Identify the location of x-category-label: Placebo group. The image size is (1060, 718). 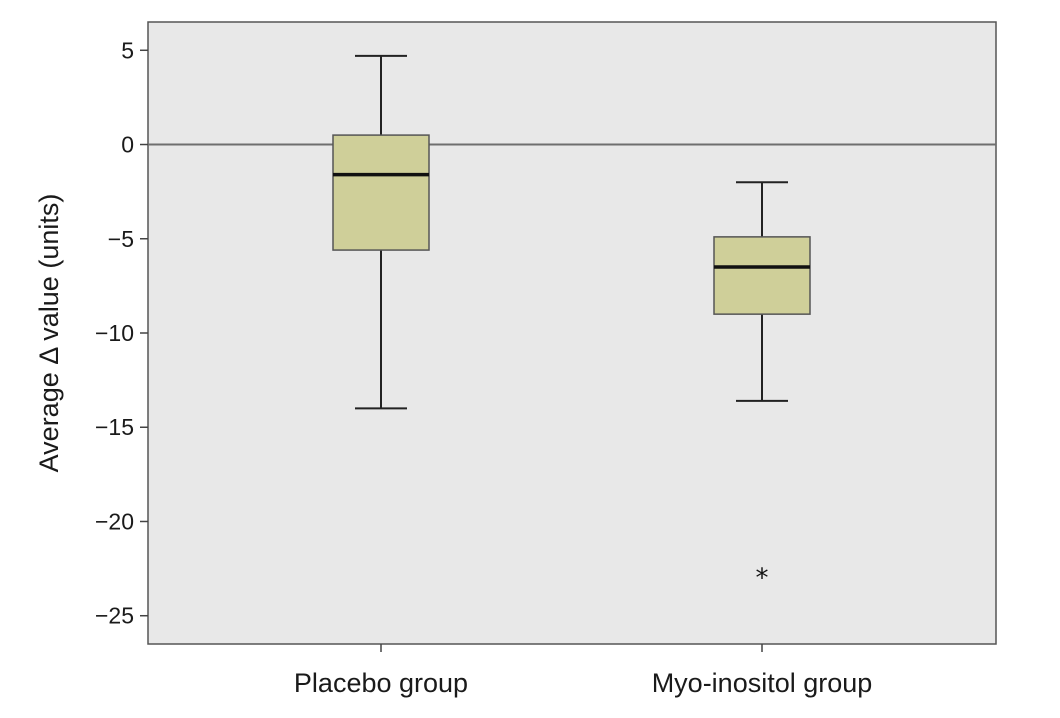
(381, 683).